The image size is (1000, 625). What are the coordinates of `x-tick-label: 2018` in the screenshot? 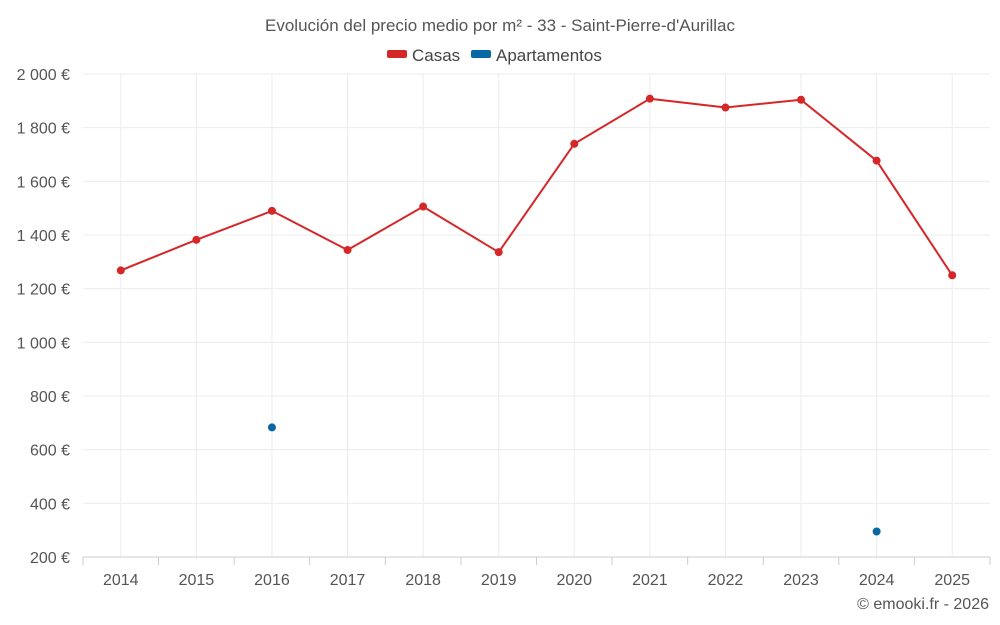 It's located at (423, 580).